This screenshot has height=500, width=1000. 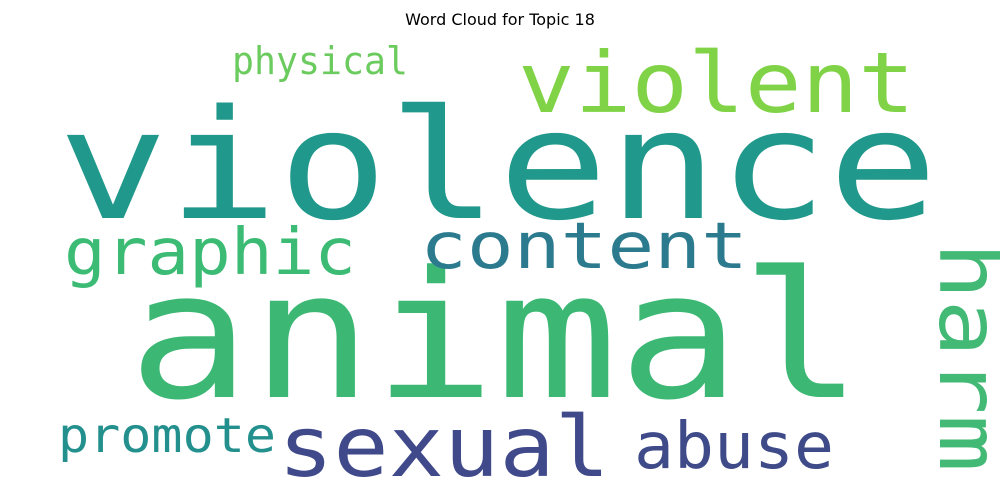 What do you see at coordinates (167, 436) in the screenshot?
I see `word-promote: promote` at bounding box center [167, 436].